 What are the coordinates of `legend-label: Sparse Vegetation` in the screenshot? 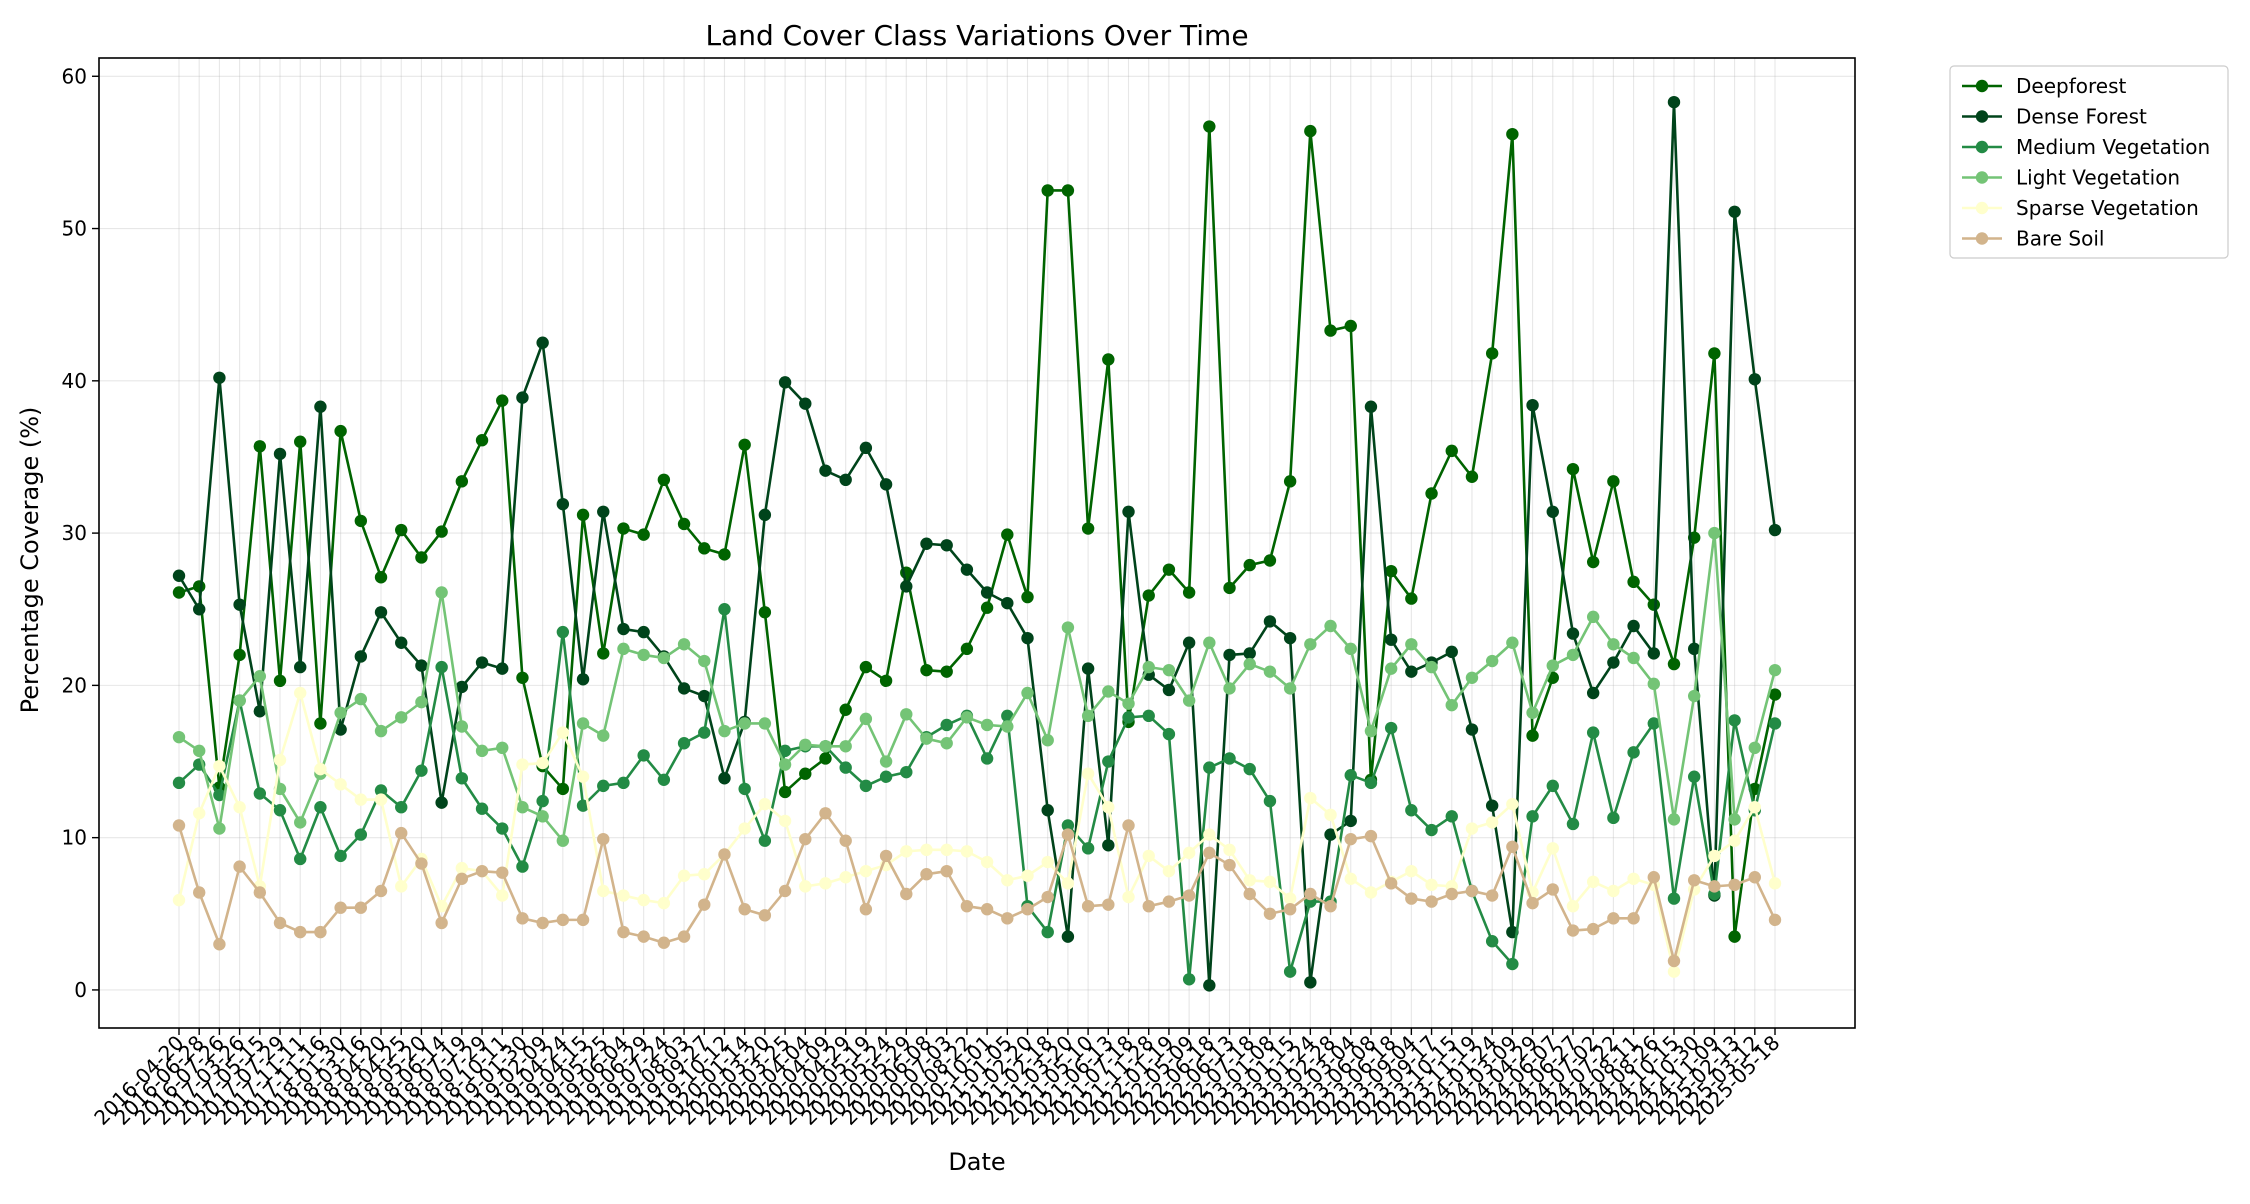 It's located at (2107, 208).